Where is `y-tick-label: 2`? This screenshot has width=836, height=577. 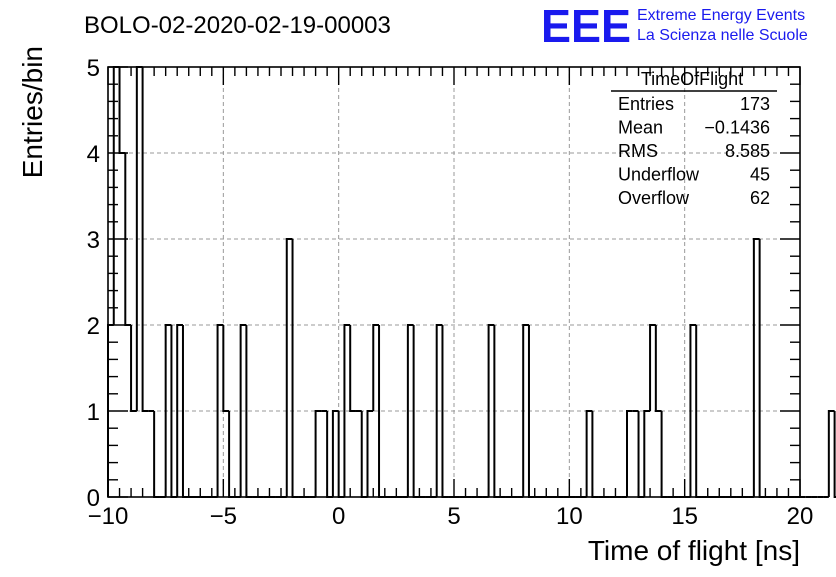 y-tick-label: 2 is located at coordinates (93, 326).